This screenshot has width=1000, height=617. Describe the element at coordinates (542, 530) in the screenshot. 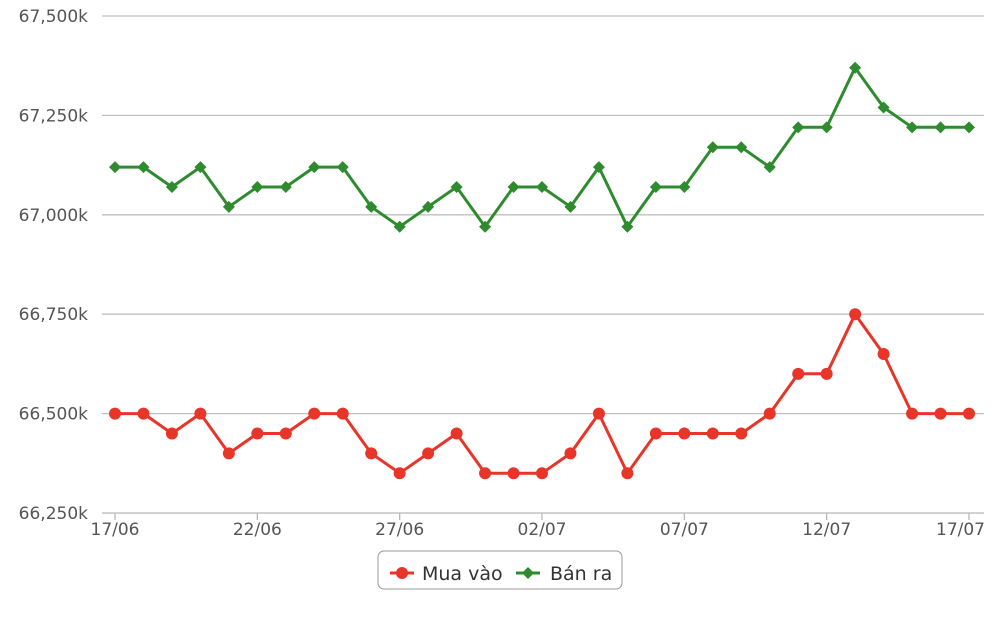

I see `x-tick-label: 02/07` at that location.